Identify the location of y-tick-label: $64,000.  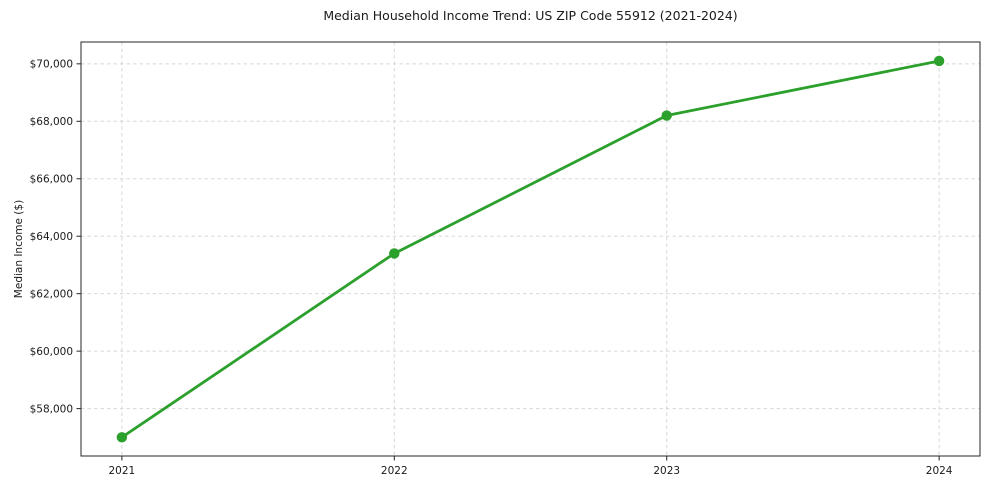
(51, 237).